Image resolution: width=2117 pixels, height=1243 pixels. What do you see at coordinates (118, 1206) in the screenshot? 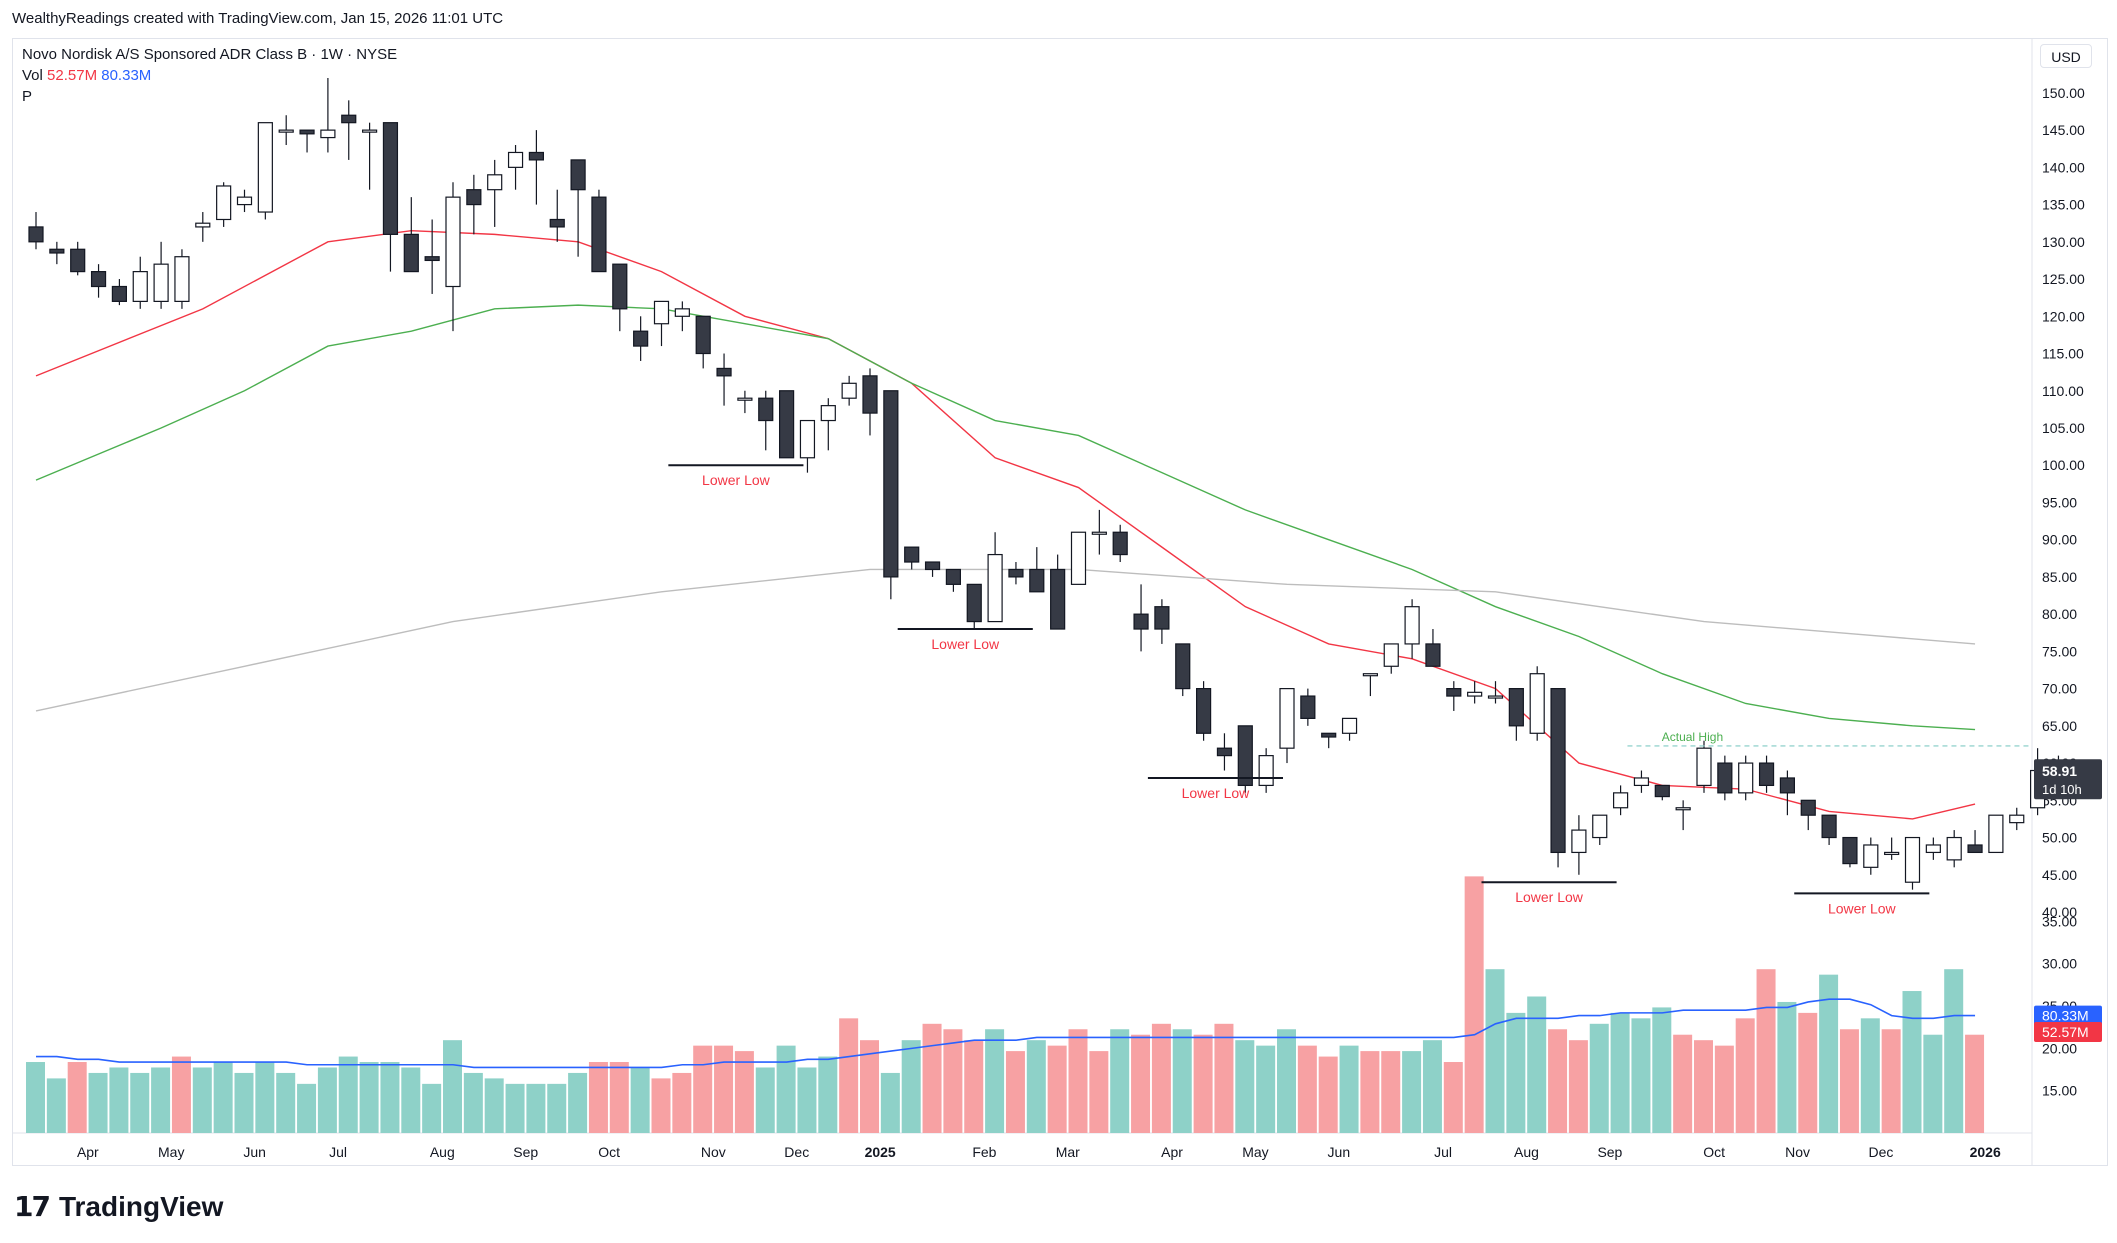
I see `tradingview-logo: 17 TradingView` at bounding box center [118, 1206].